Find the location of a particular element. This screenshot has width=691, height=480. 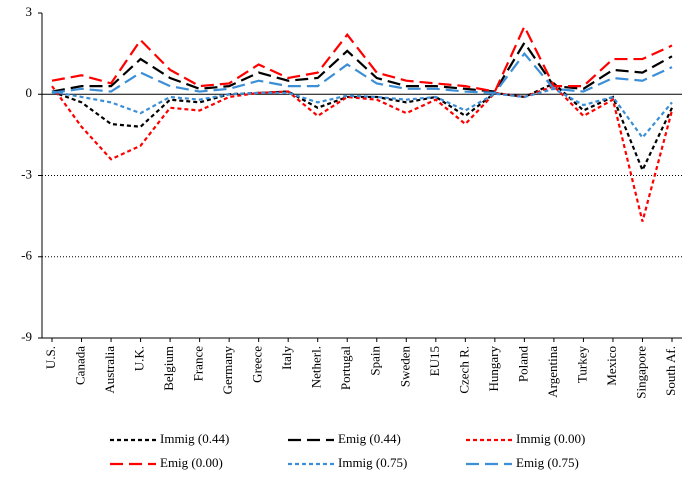

x-tick-label: Spain is located at coordinates (375, 361).